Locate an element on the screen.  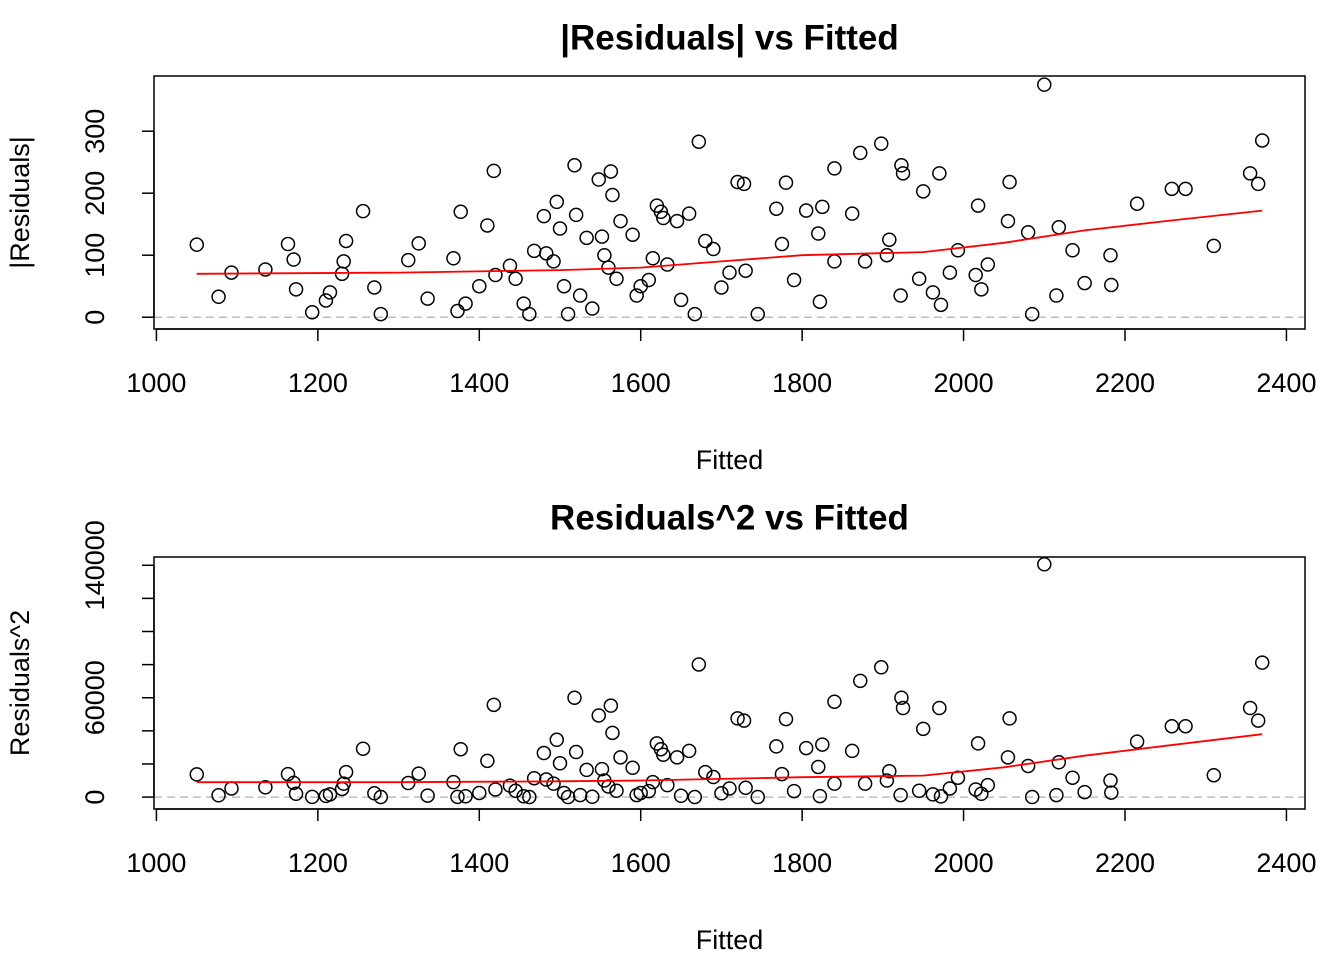
y-tick-label: 100 is located at coordinates (95, 255).